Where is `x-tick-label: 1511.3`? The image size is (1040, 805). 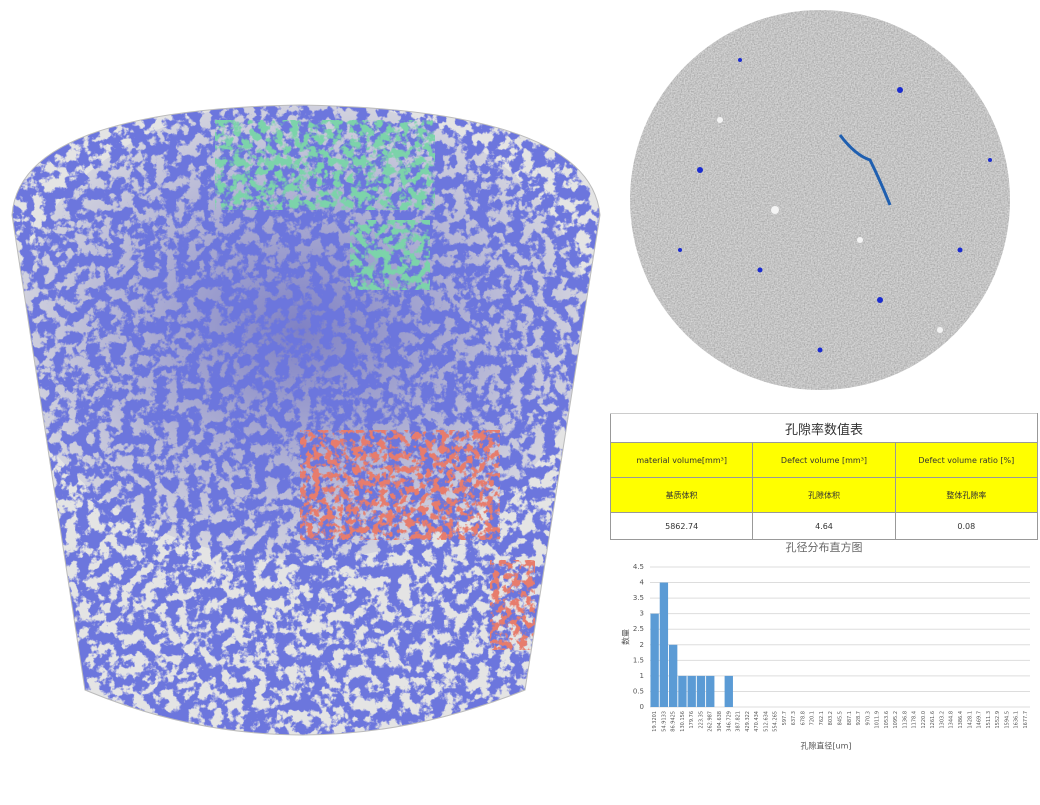
x-tick-label: 1511.3 is located at coordinates (989, 720).